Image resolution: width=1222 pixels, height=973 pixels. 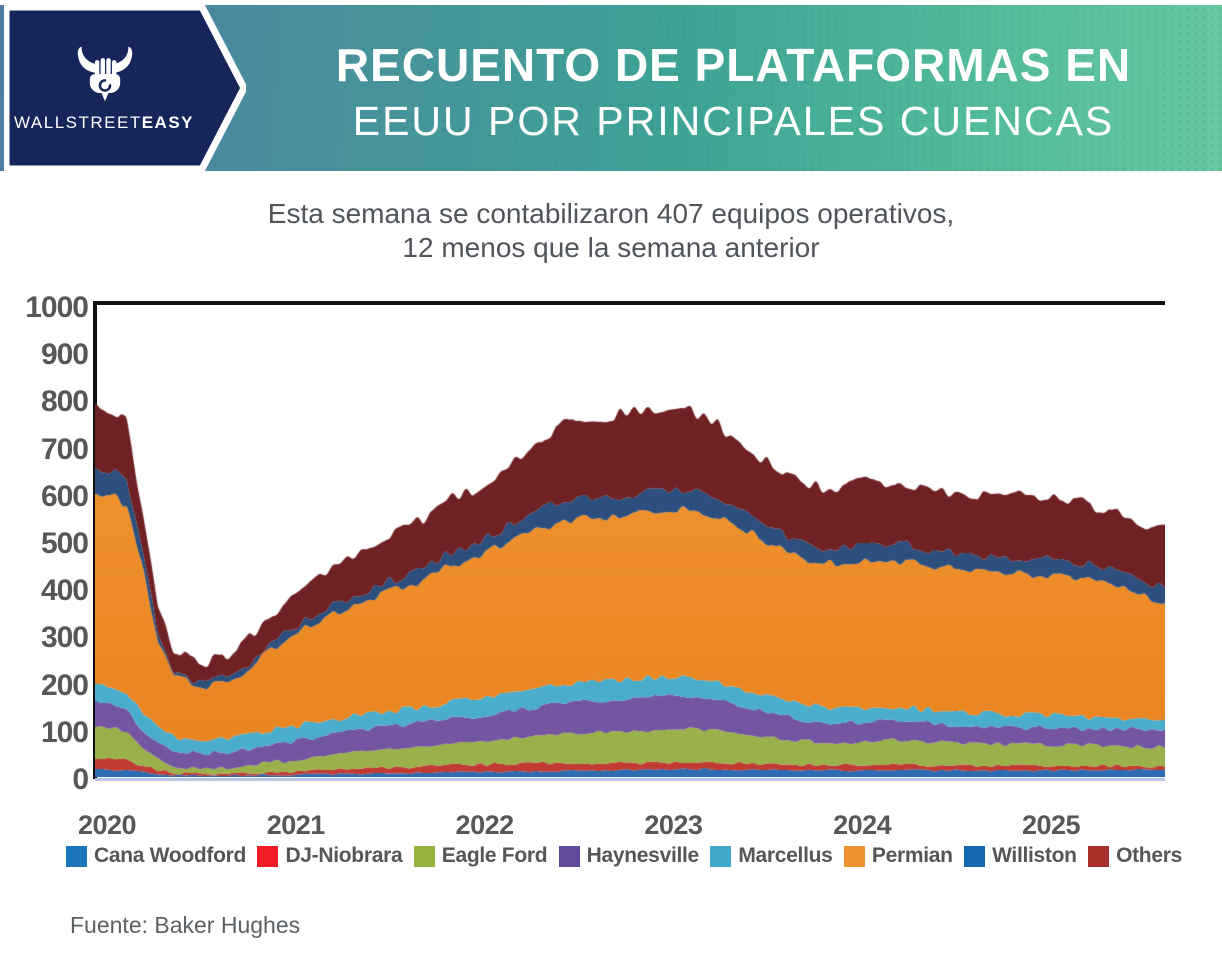 I want to click on legend-label: Williston, so click(x=1034, y=855).